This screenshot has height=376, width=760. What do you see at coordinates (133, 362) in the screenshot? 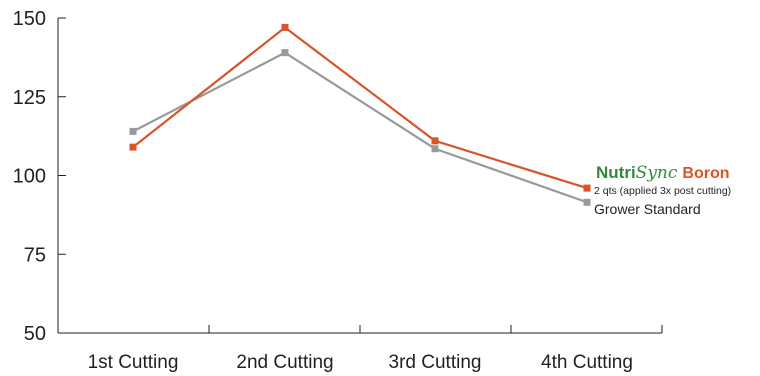
I see `x-tick-label: 1st Cutting` at bounding box center [133, 362].